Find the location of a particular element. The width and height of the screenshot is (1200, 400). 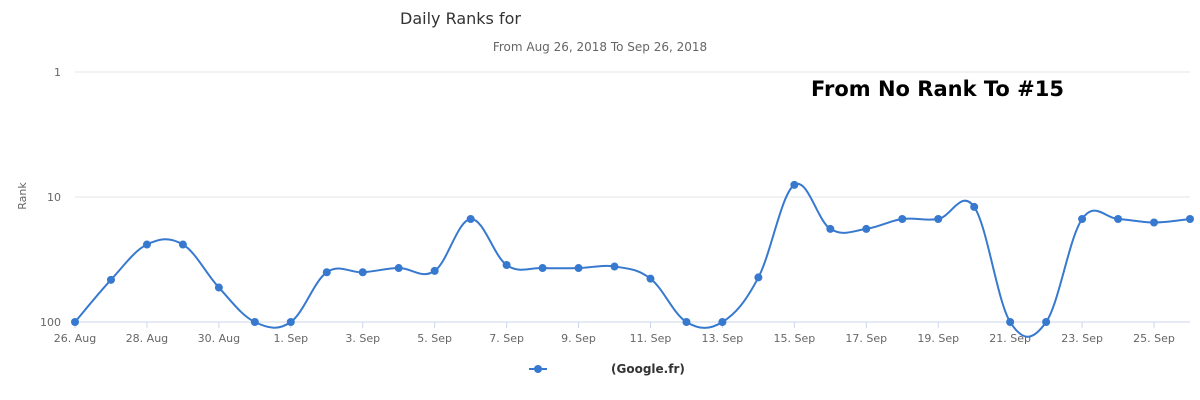

y-axis-title: Rank is located at coordinates (22, 196).